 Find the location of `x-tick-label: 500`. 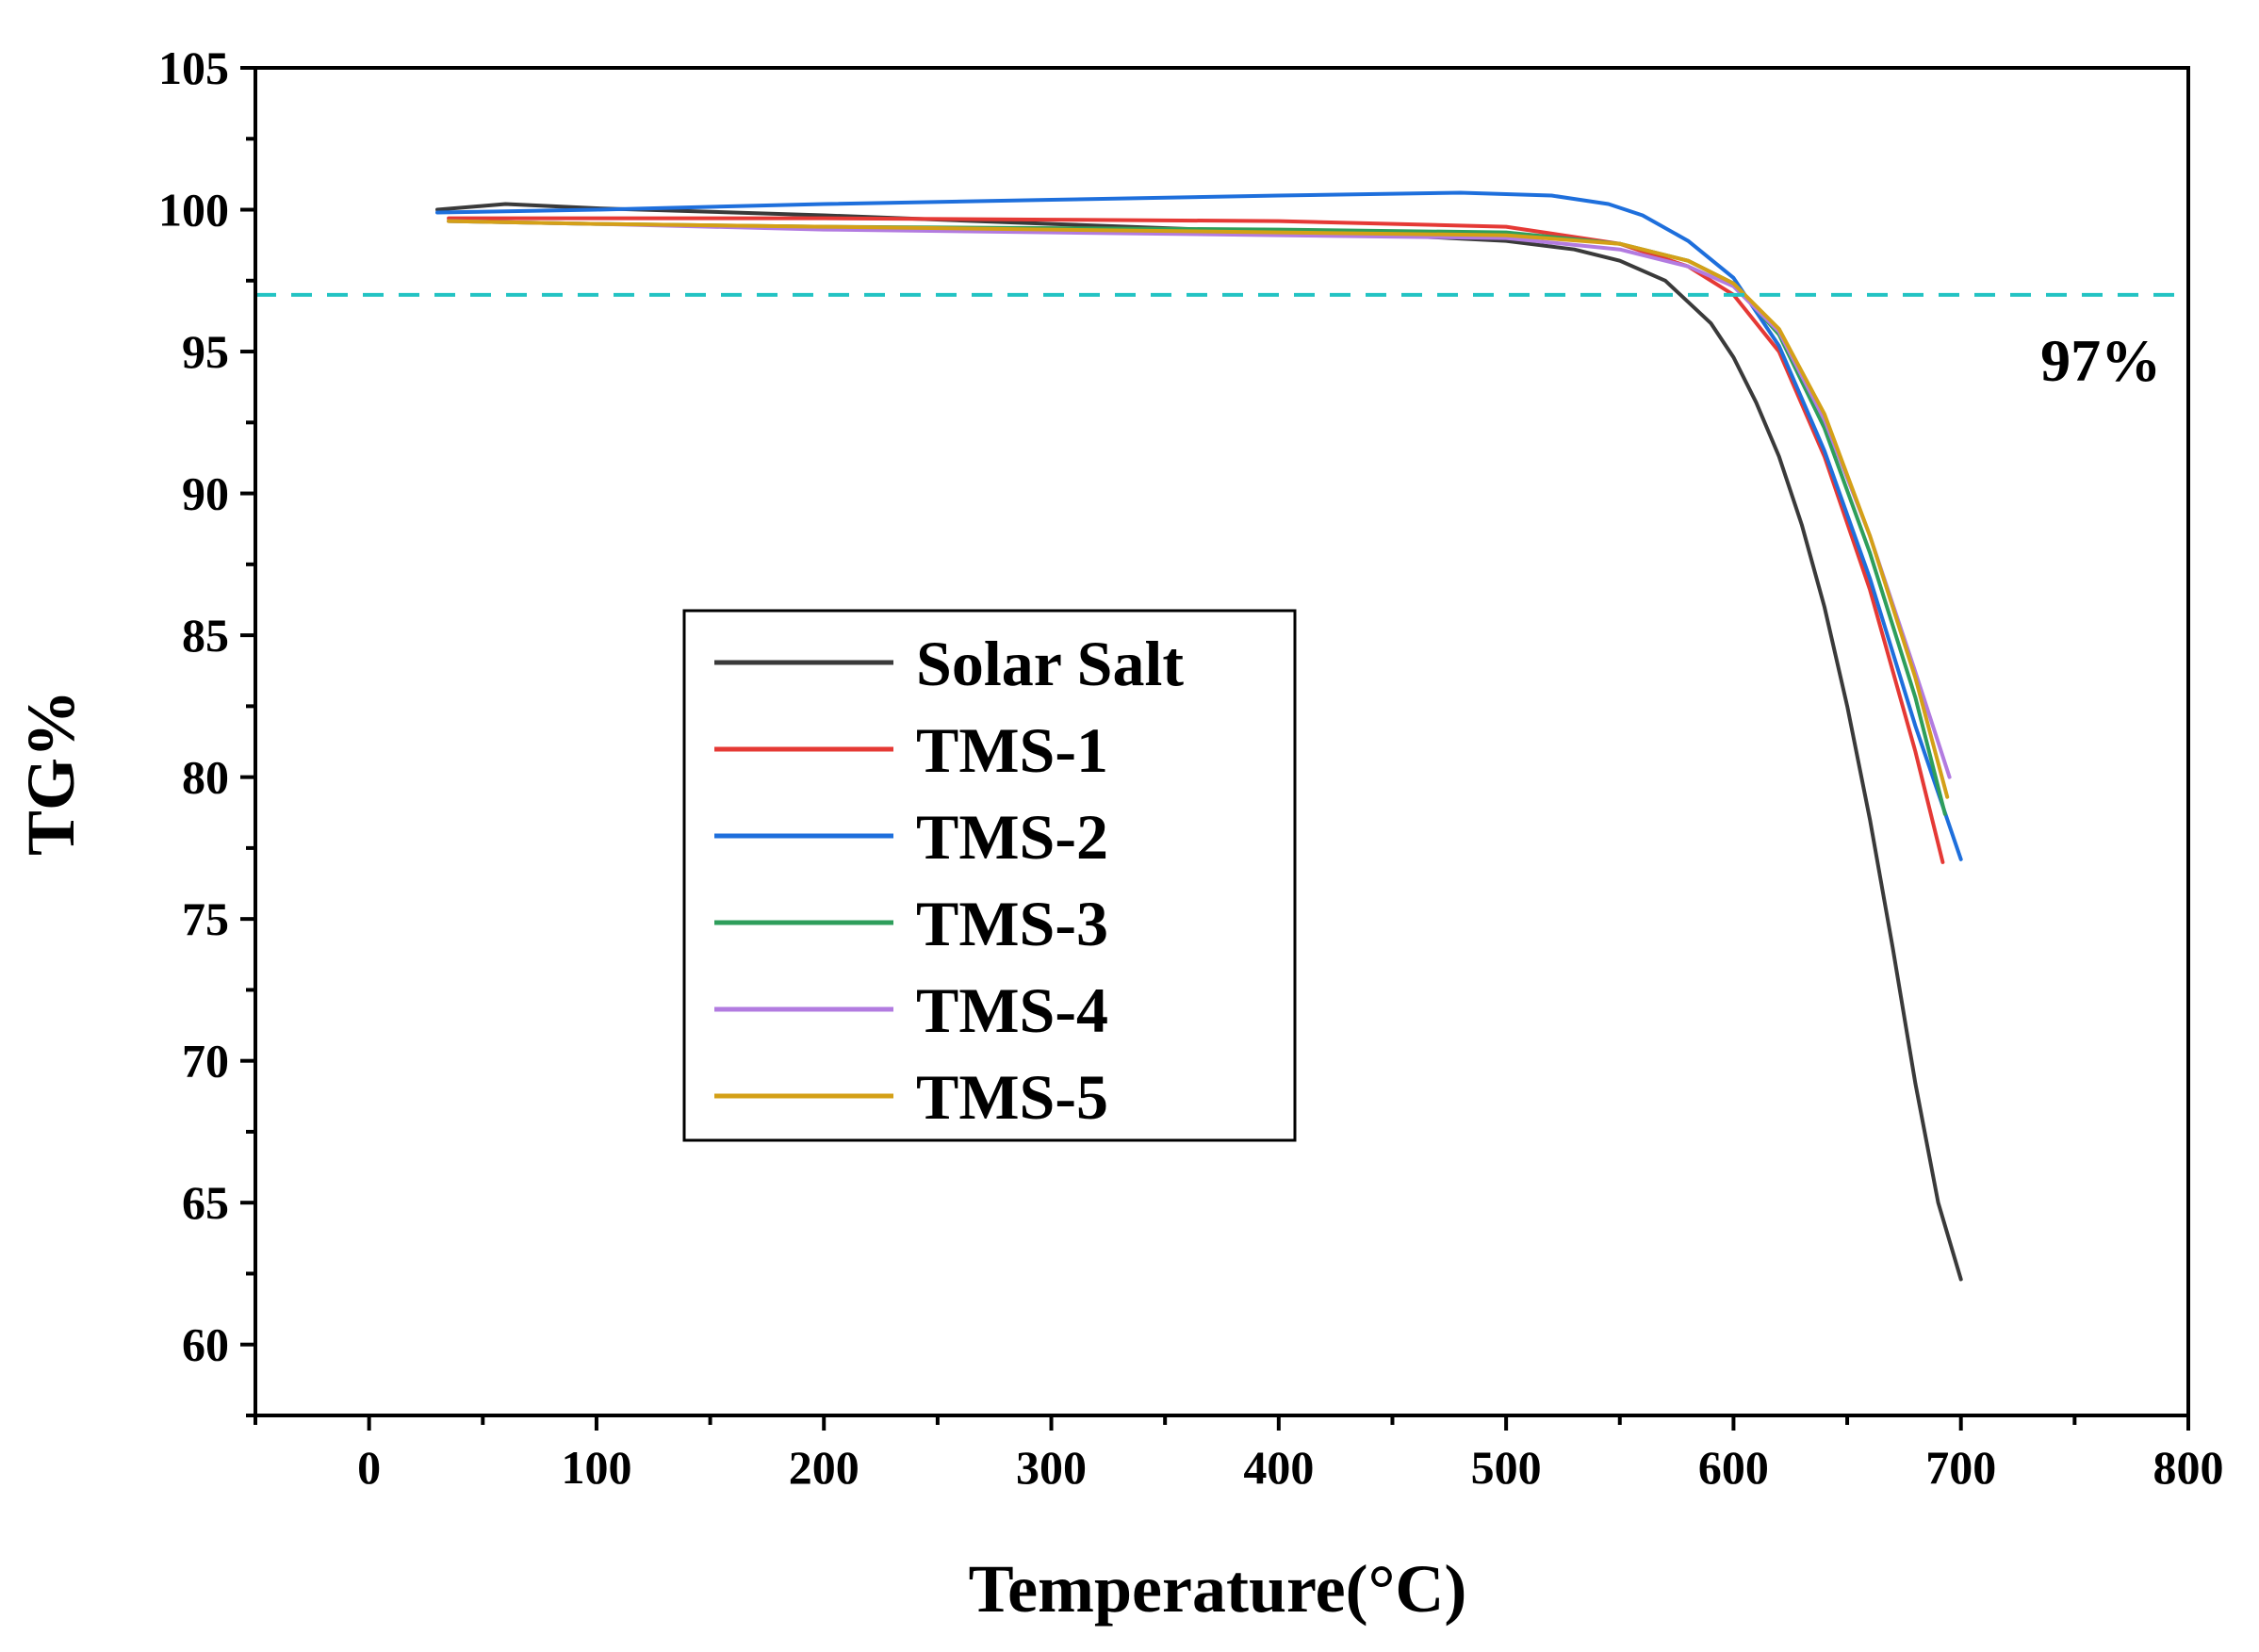

x-tick-label: 500 is located at coordinates (1506, 1467).